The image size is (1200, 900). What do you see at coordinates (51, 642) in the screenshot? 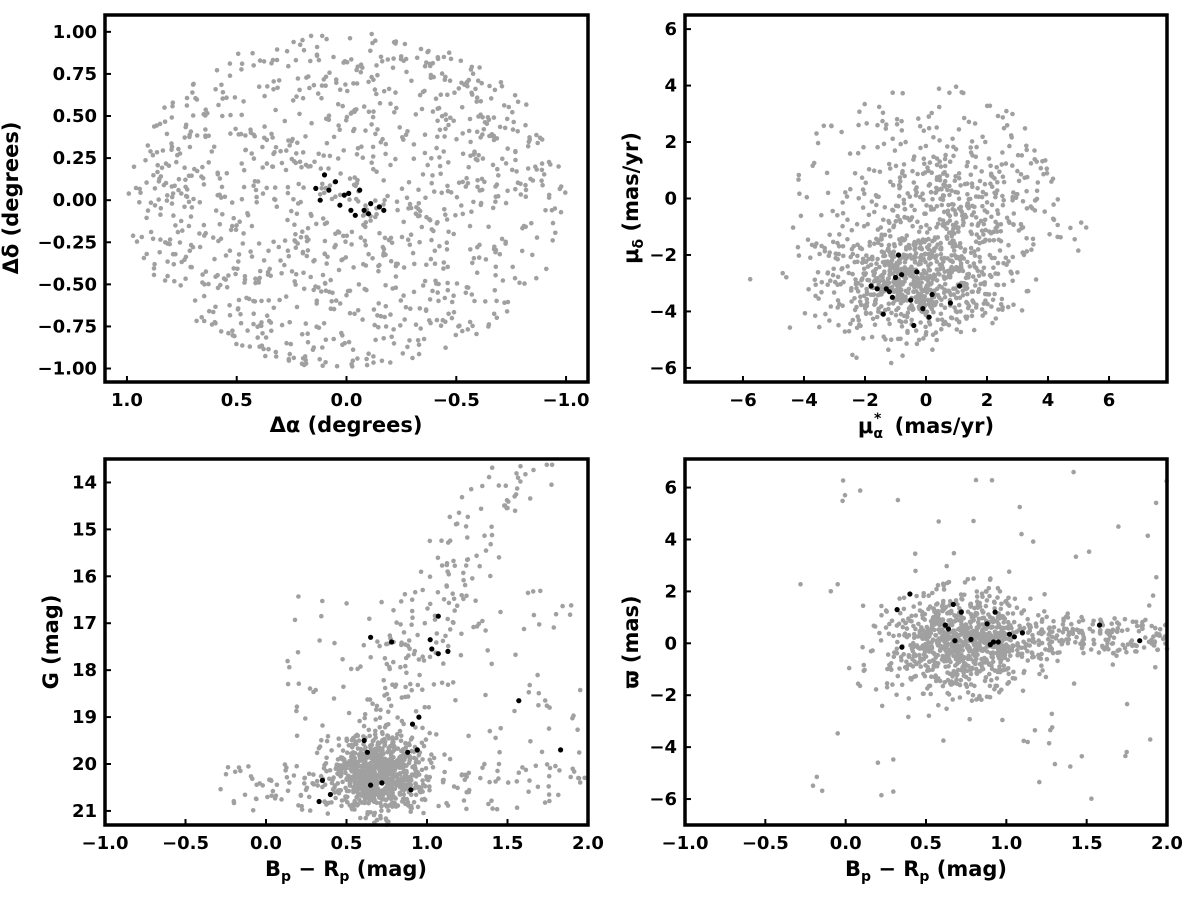
I see `y-axis-label: G (mag)` at bounding box center [51, 642].